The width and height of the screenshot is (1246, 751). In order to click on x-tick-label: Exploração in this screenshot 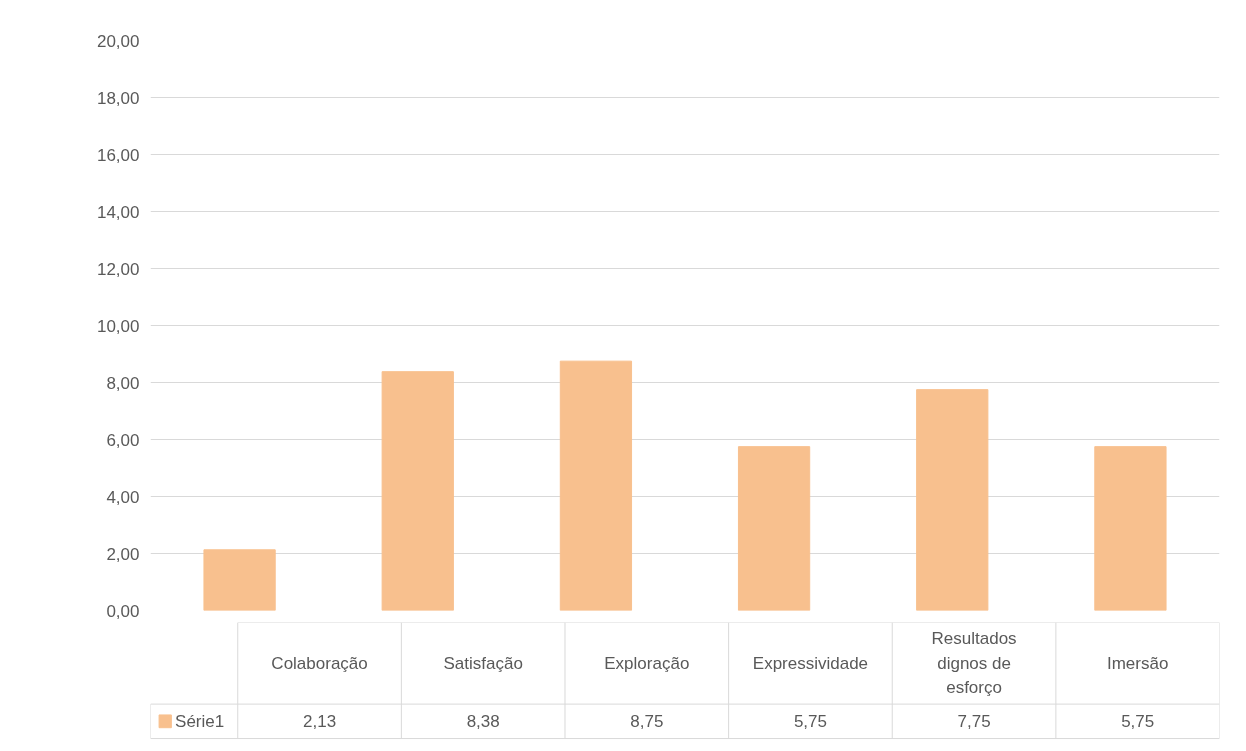, I will do `click(647, 663)`.